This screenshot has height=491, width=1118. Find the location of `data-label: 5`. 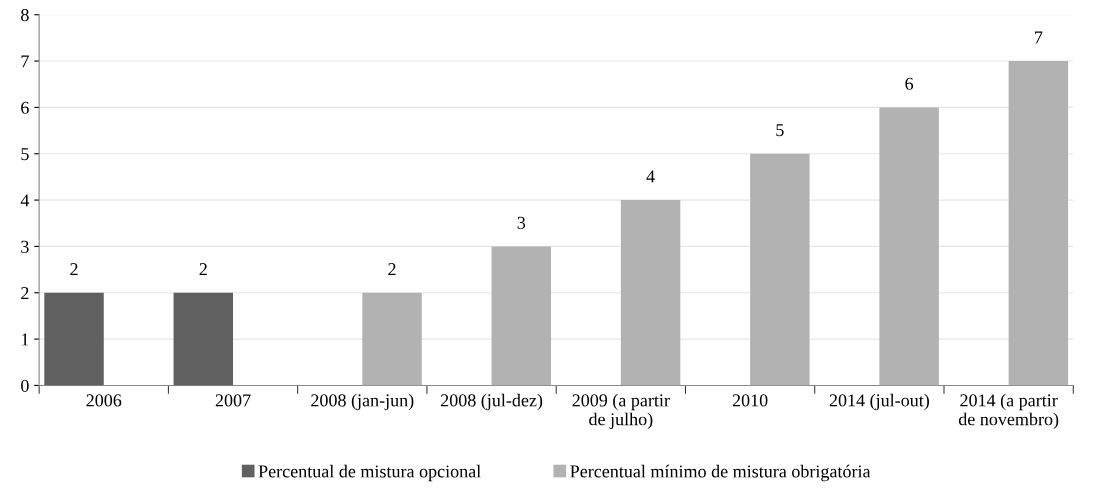

data-label: 5 is located at coordinates (780, 130).